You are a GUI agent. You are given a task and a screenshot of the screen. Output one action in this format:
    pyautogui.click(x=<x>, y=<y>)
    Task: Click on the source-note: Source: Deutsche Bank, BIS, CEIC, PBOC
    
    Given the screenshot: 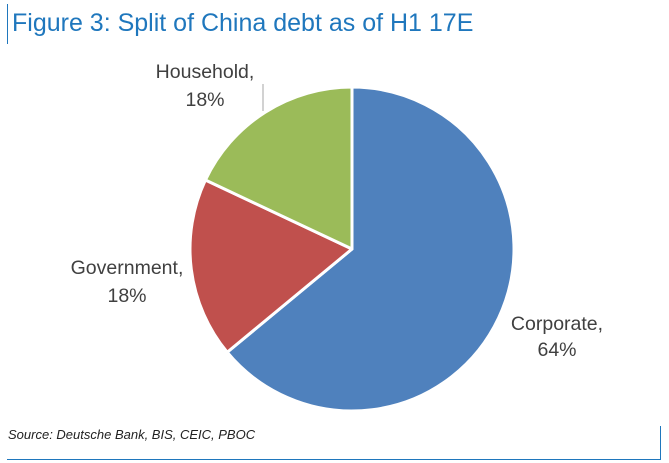 What is the action you would take?
    pyautogui.click(x=132, y=434)
    